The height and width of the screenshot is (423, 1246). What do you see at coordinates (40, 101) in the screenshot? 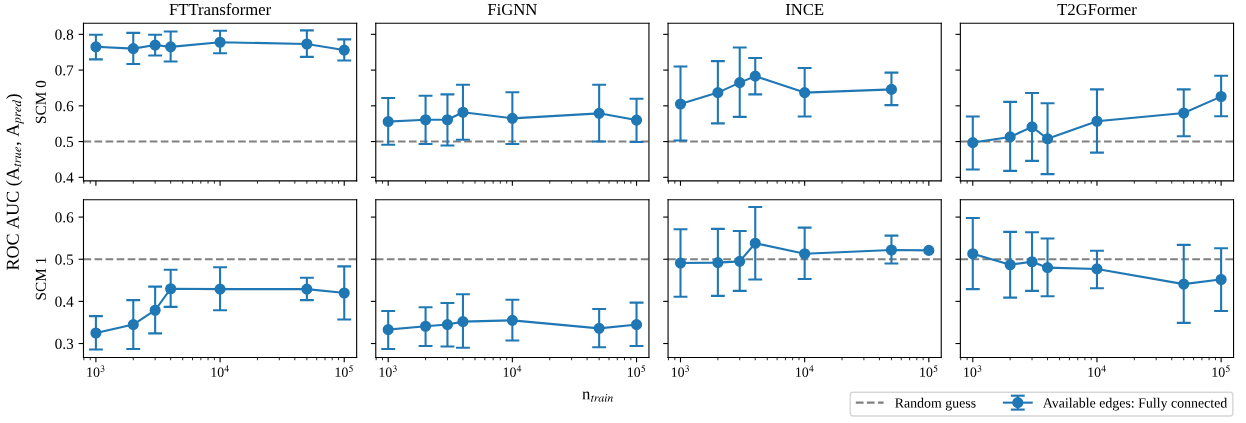
I see `y-axis-title: SCM 0` at bounding box center [40, 101].